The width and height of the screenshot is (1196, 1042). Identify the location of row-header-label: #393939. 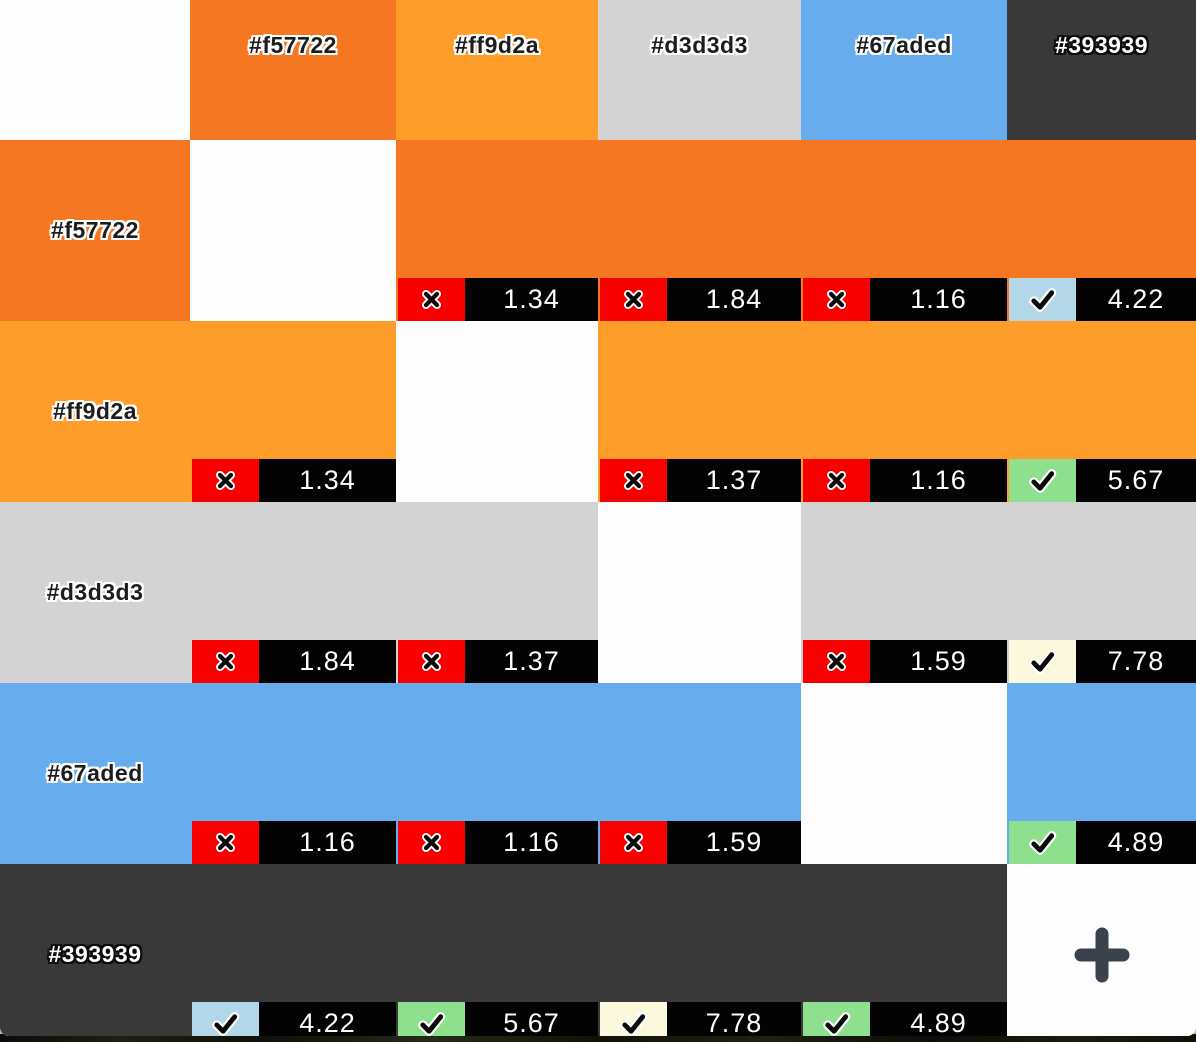
(95, 954).